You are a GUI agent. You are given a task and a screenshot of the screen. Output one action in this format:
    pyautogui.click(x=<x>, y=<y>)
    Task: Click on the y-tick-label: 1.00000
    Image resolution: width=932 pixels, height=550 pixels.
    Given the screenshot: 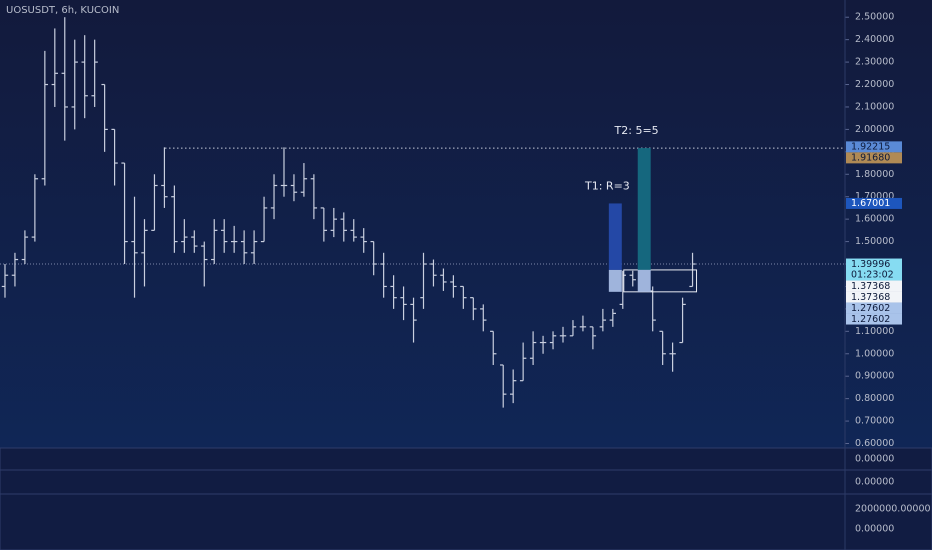 What is the action you would take?
    pyautogui.click(x=874, y=353)
    